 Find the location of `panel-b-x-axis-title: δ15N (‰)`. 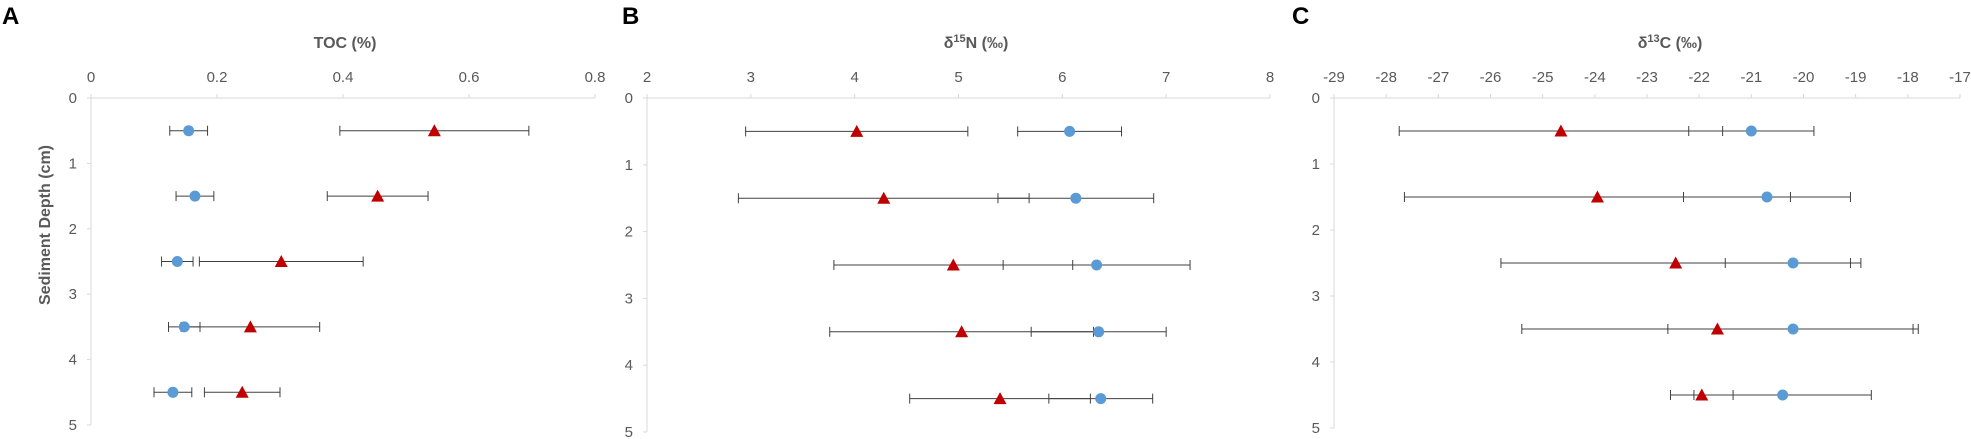

panel-b-x-axis-title: δ15N (‰) is located at coordinates (976, 42).